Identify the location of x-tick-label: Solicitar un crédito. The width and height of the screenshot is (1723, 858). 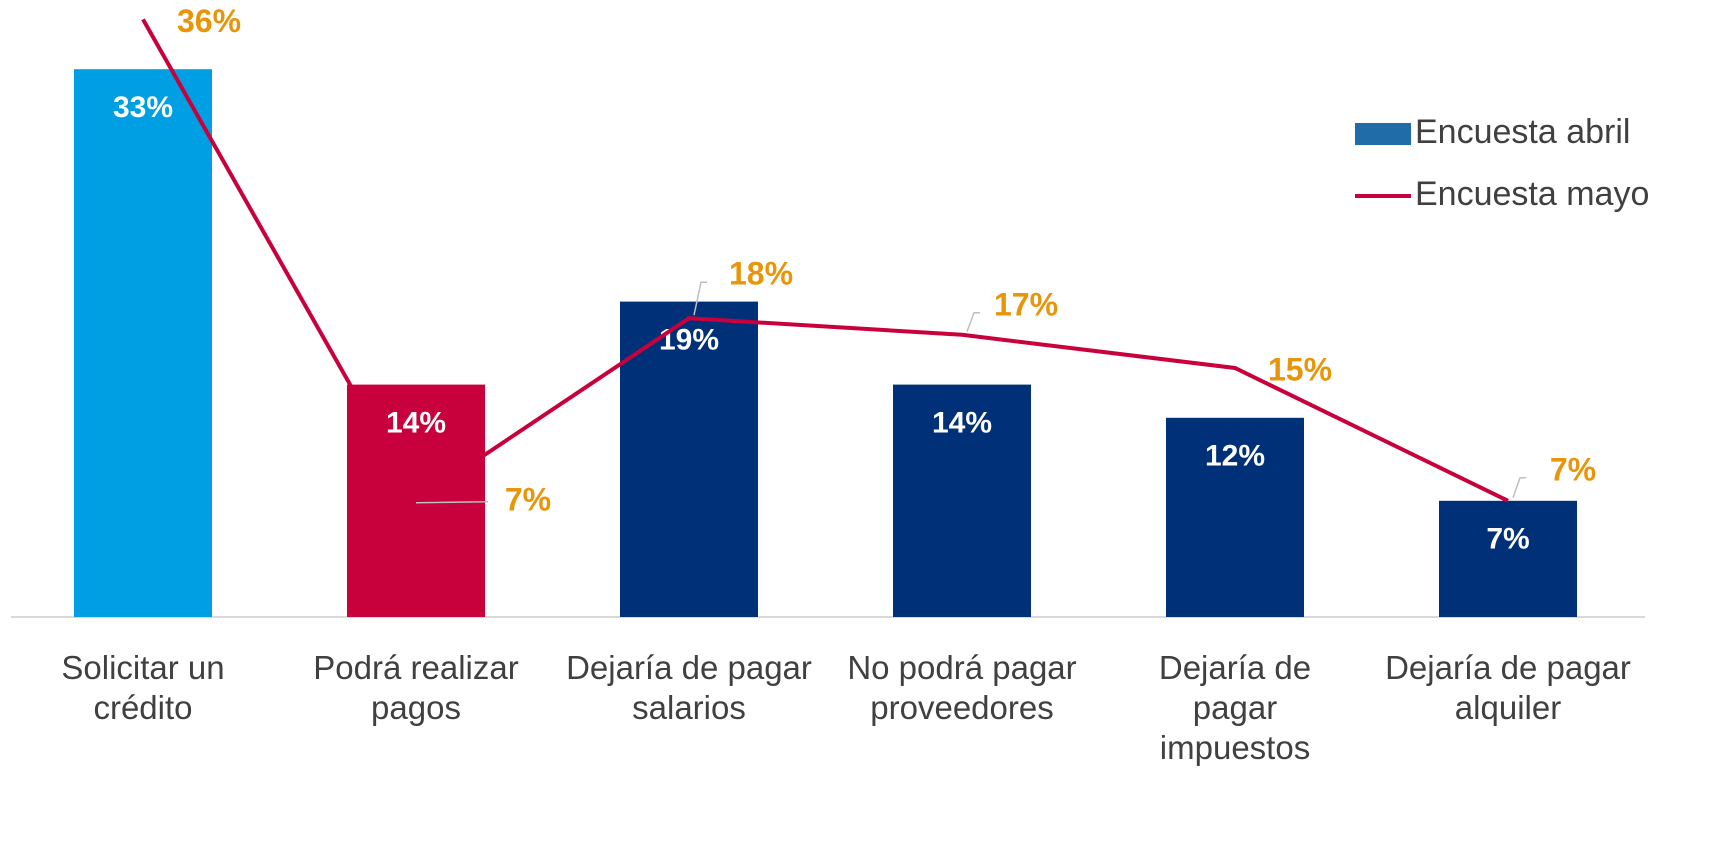
(143, 687).